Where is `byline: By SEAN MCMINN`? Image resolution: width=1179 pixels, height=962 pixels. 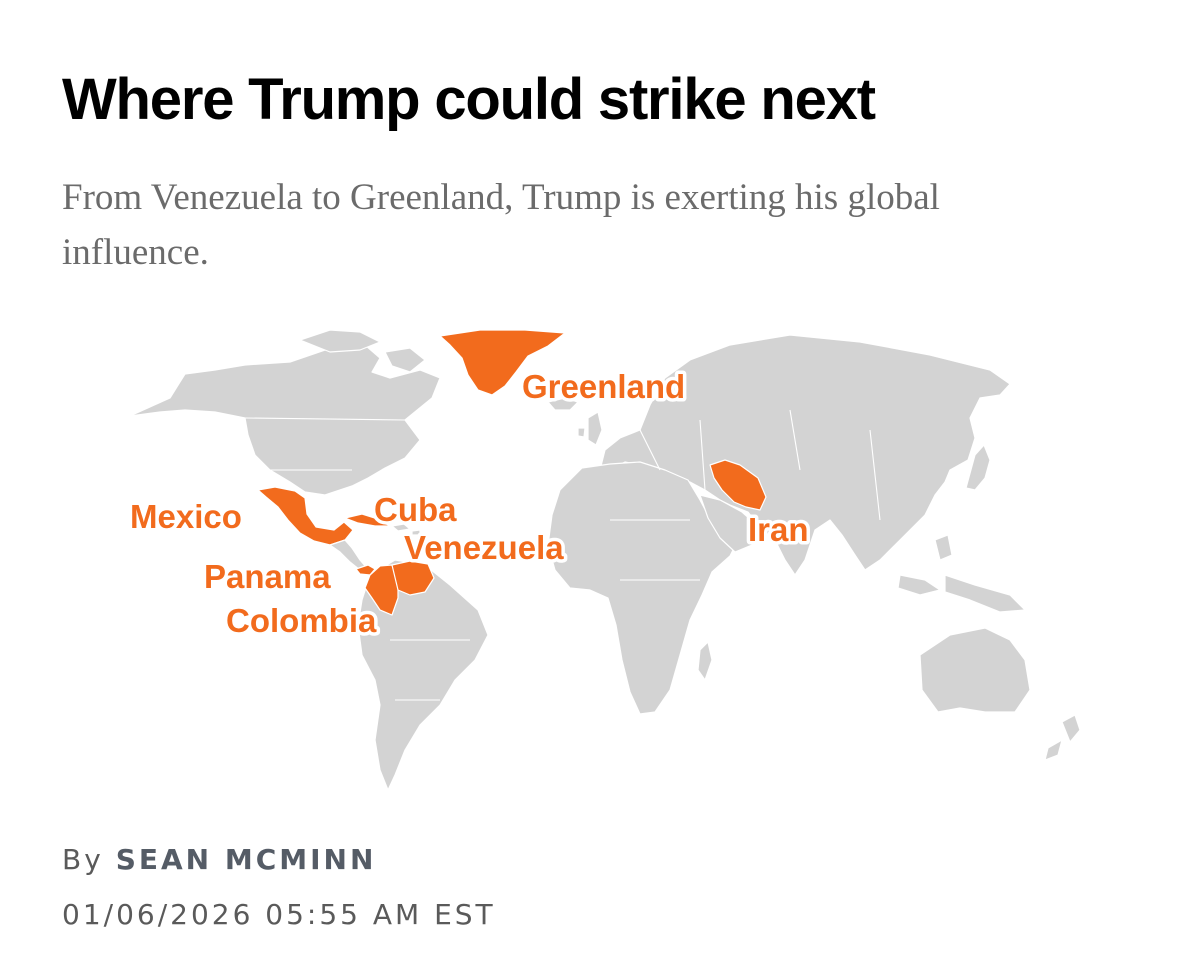
byline: By SEAN MCMINN is located at coordinates (219, 860).